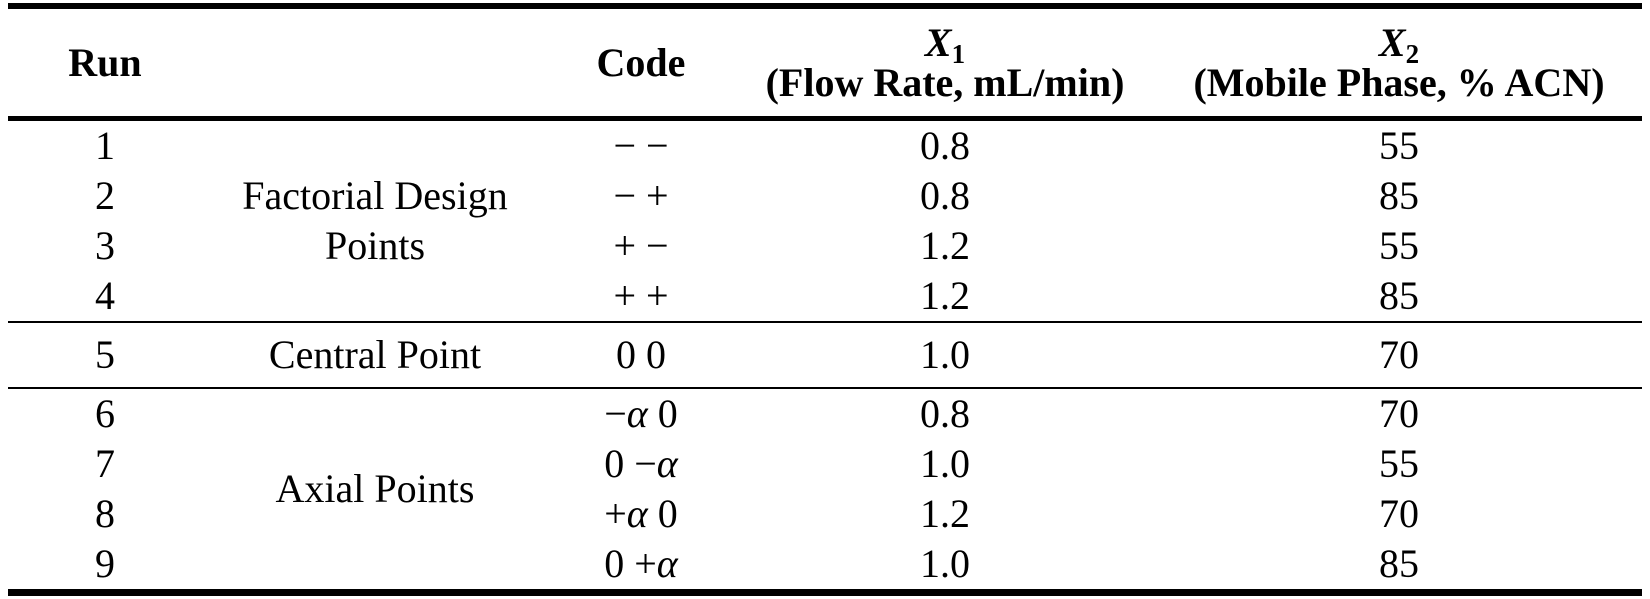 The image size is (1650, 599). I want to click on run-cell: 6, so click(105, 413).